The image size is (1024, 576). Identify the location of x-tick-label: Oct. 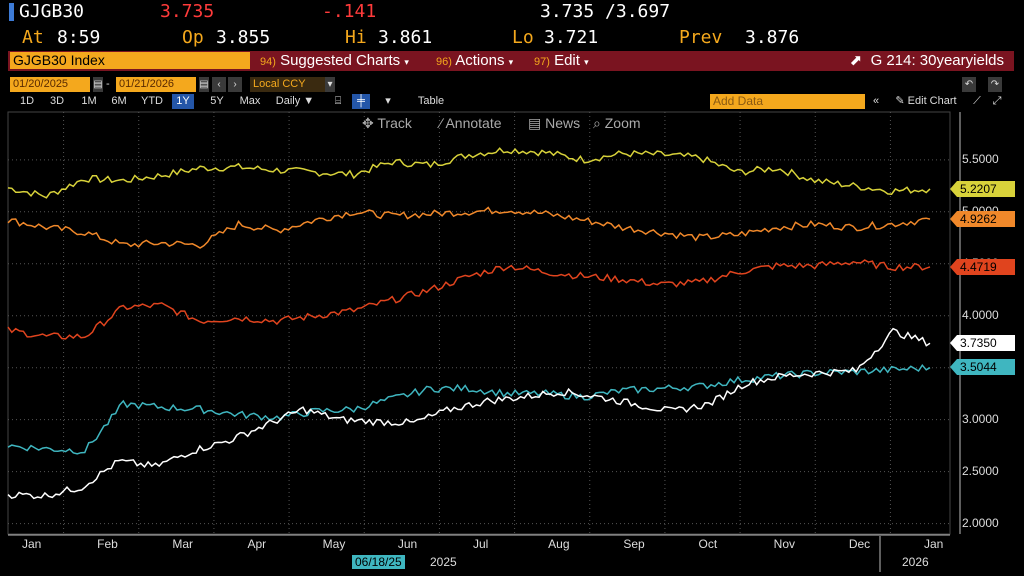
(708, 544).